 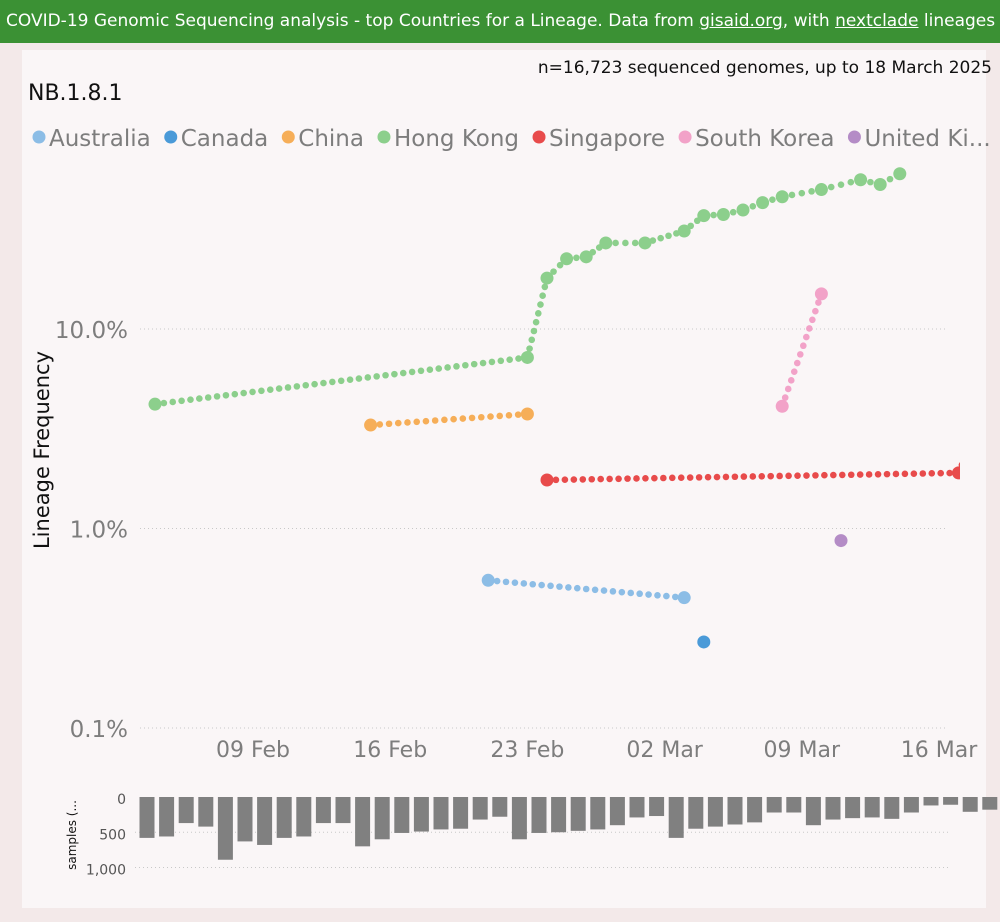 I want to click on banner-text-end: lineages Sc, so click(x=961, y=21).